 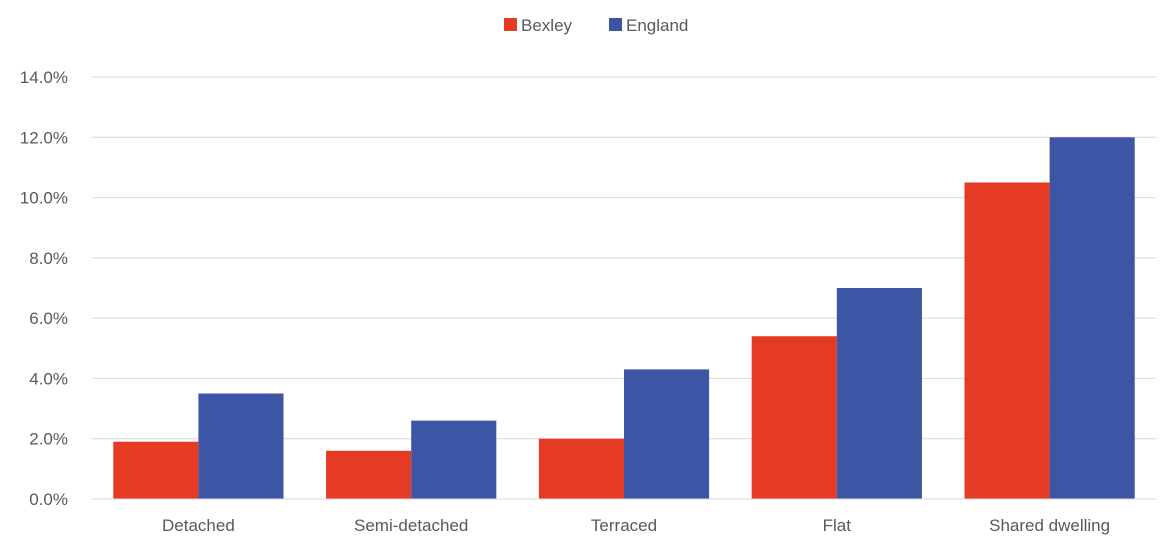 I want to click on y-axis-ticks: 0.0% 2.0% 4.0% 6.0% 8.0% 10.0% 12.0% 14.0%, so click(x=44, y=288).